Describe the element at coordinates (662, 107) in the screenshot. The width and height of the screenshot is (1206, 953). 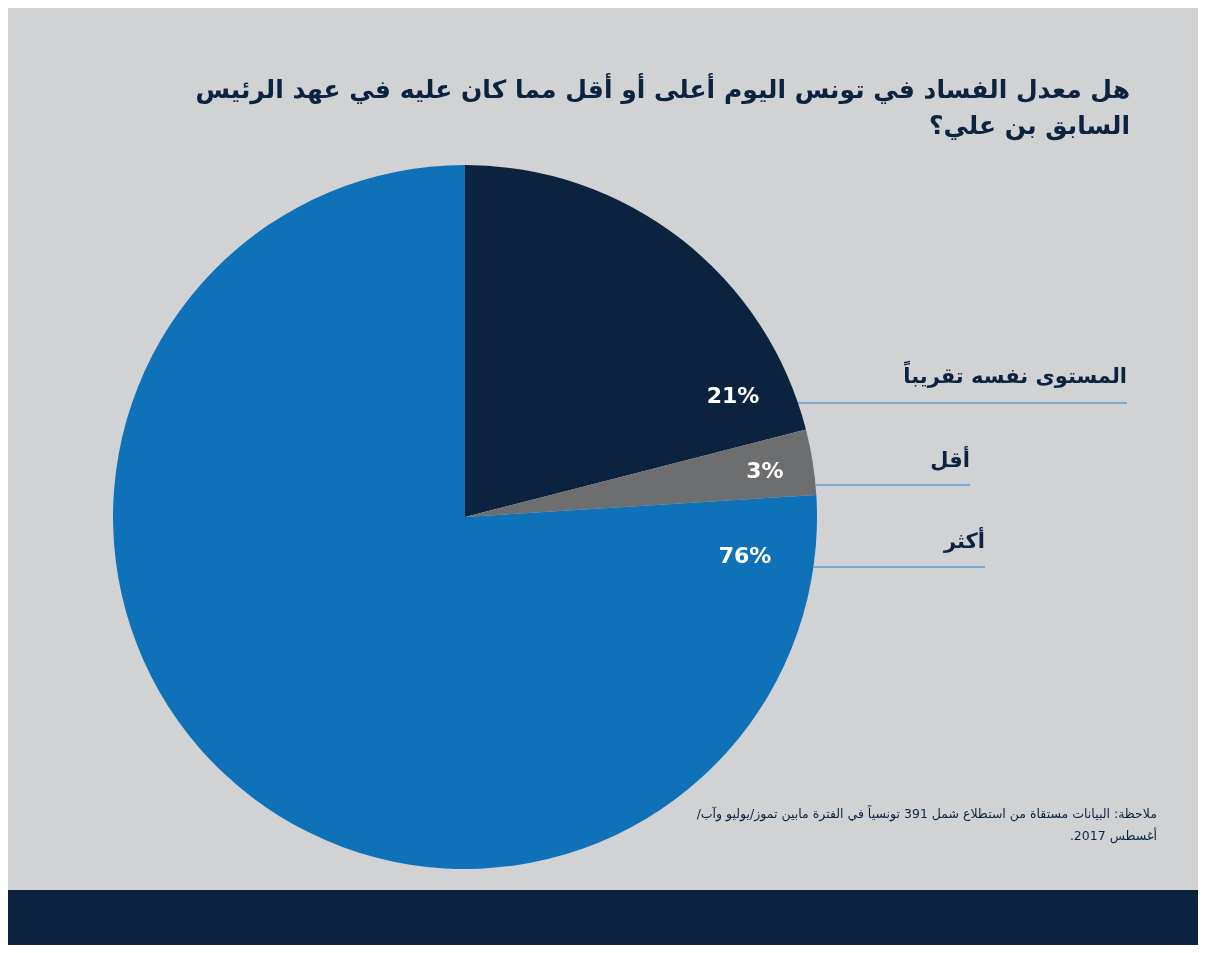
I see `chart-title: هل معدل الفساد في تونس اليوم أعلى أو أقل مما كان عليه في عهد الرئيس السابق بن علي؟` at that location.